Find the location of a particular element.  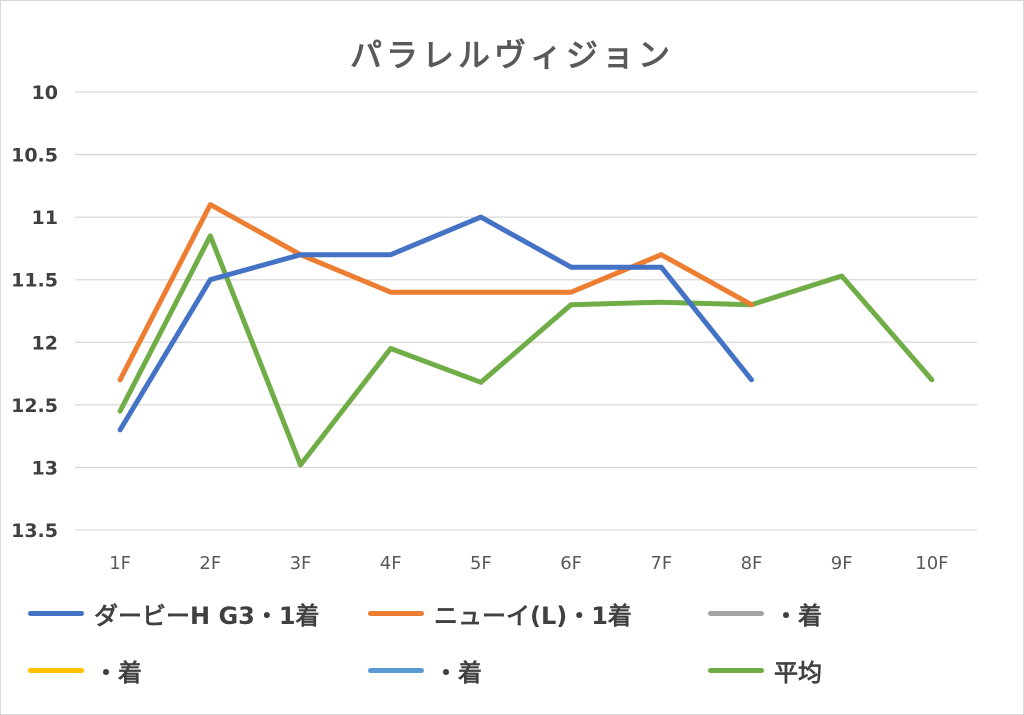

y-tick-label: 13.5 is located at coordinates (34, 531).